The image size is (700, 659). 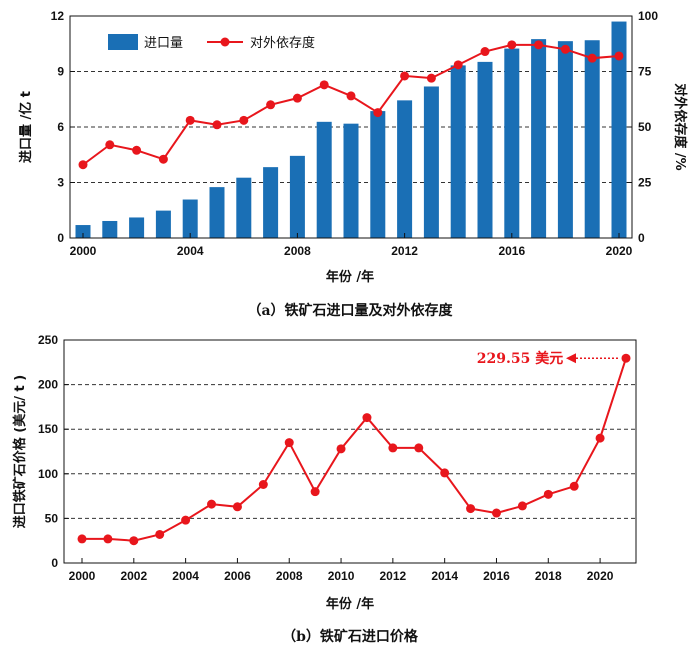 What do you see at coordinates (431, 162) in the screenshot?
I see `bar-import-2013` at bounding box center [431, 162].